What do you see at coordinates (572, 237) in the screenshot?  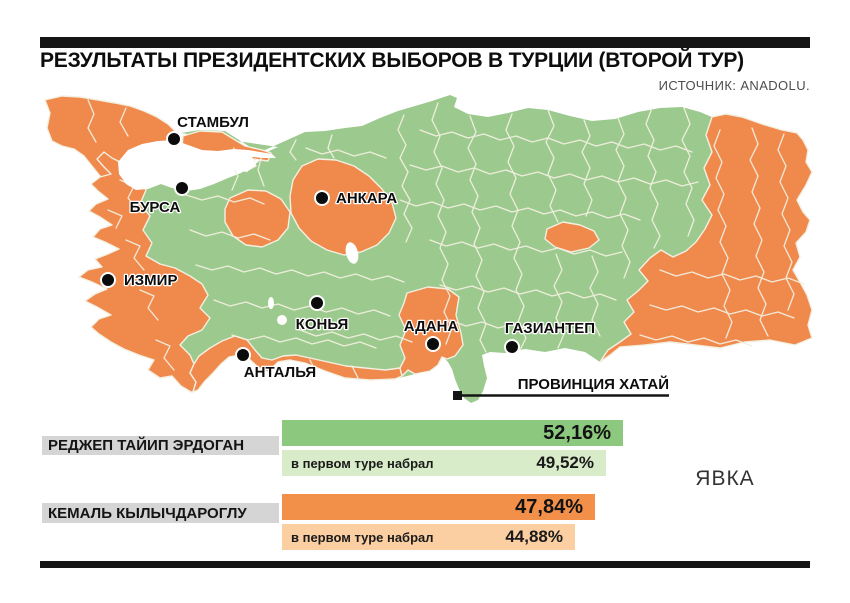 I see `region-tunceli` at bounding box center [572, 237].